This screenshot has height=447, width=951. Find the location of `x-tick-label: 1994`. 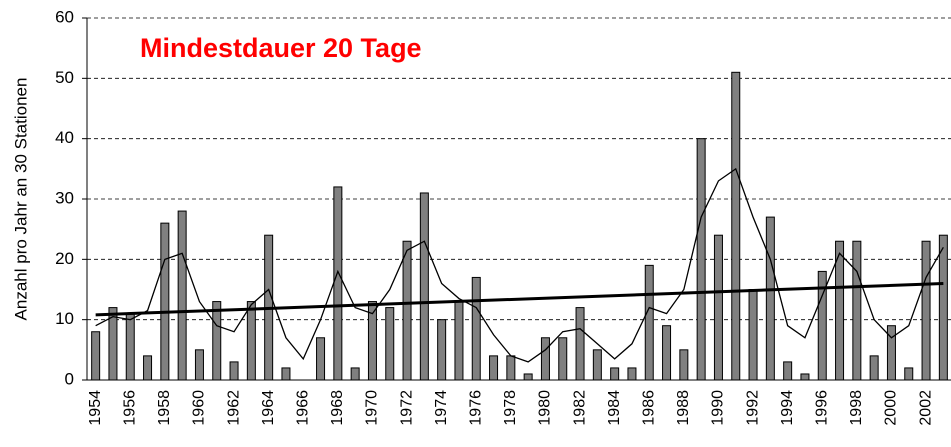

x-tick-label: 1994 is located at coordinates (787, 408).